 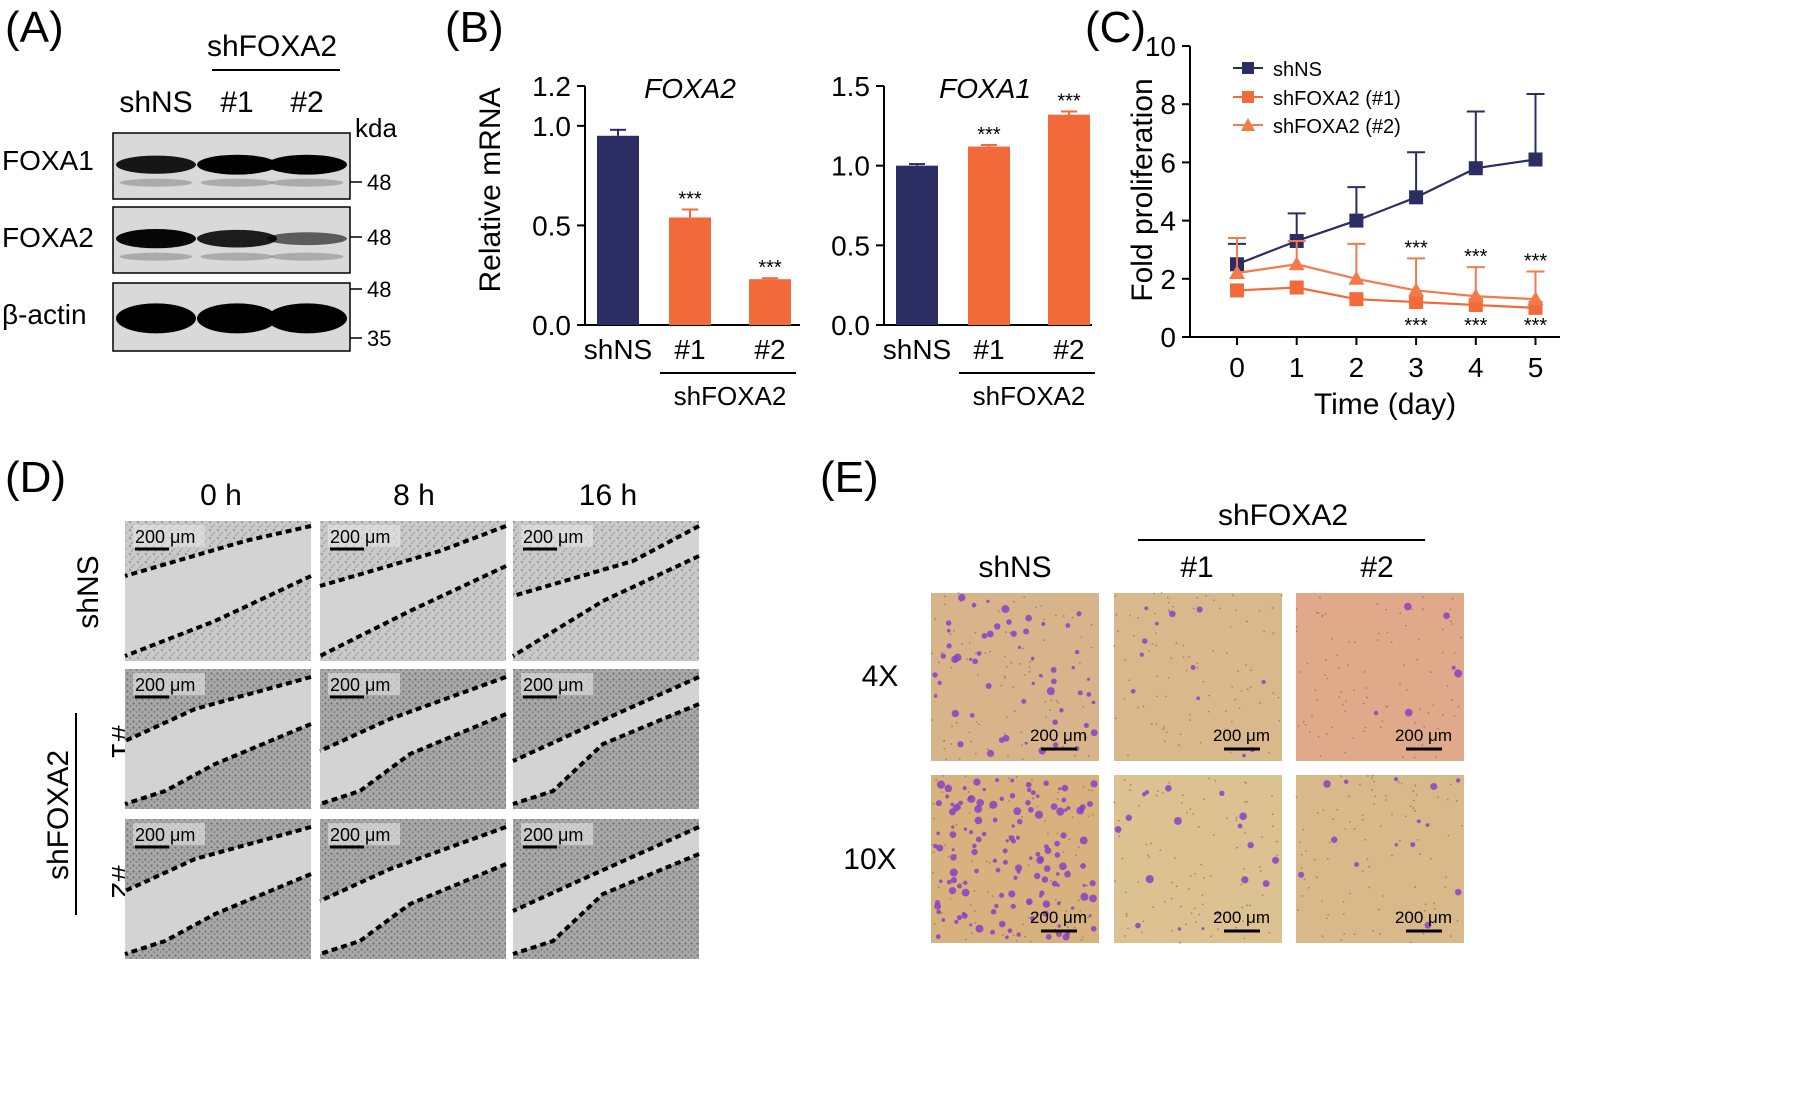 What do you see at coordinates (35, 477) in the screenshot?
I see `panel-label-d: (D)` at bounding box center [35, 477].